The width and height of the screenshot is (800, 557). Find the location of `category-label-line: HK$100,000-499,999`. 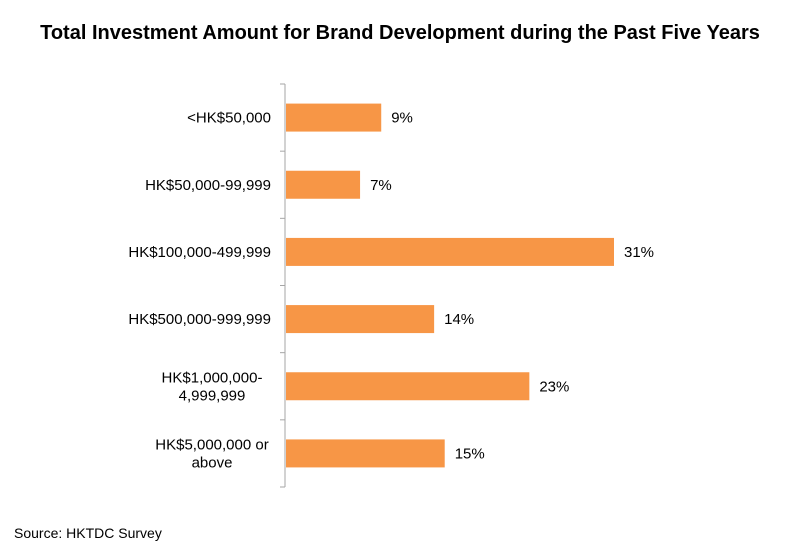

category-label-line: HK$100,000-499,999 is located at coordinates (199, 252).